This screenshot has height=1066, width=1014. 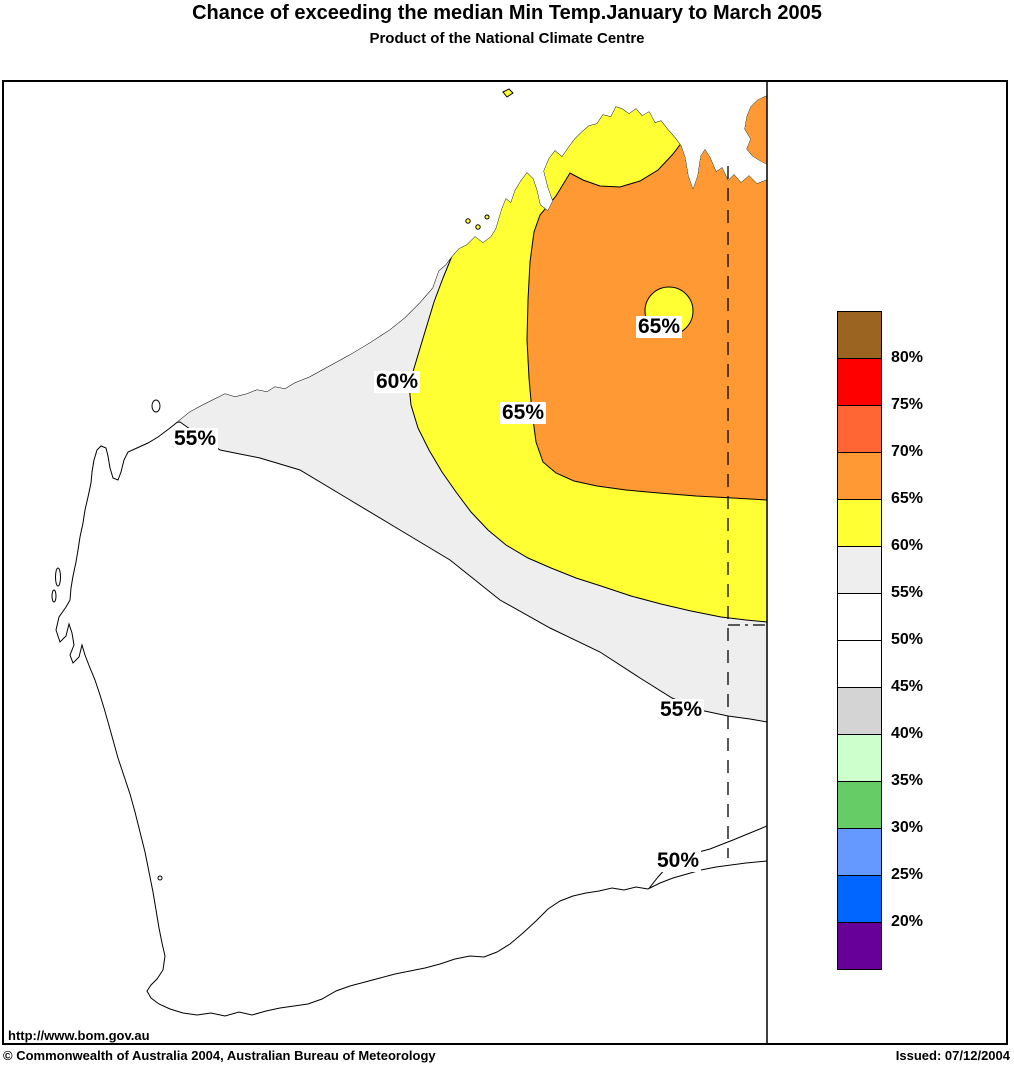 What do you see at coordinates (907, 357) in the screenshot?
I see `legend-label: 80%` at bounding box center [907, 357].